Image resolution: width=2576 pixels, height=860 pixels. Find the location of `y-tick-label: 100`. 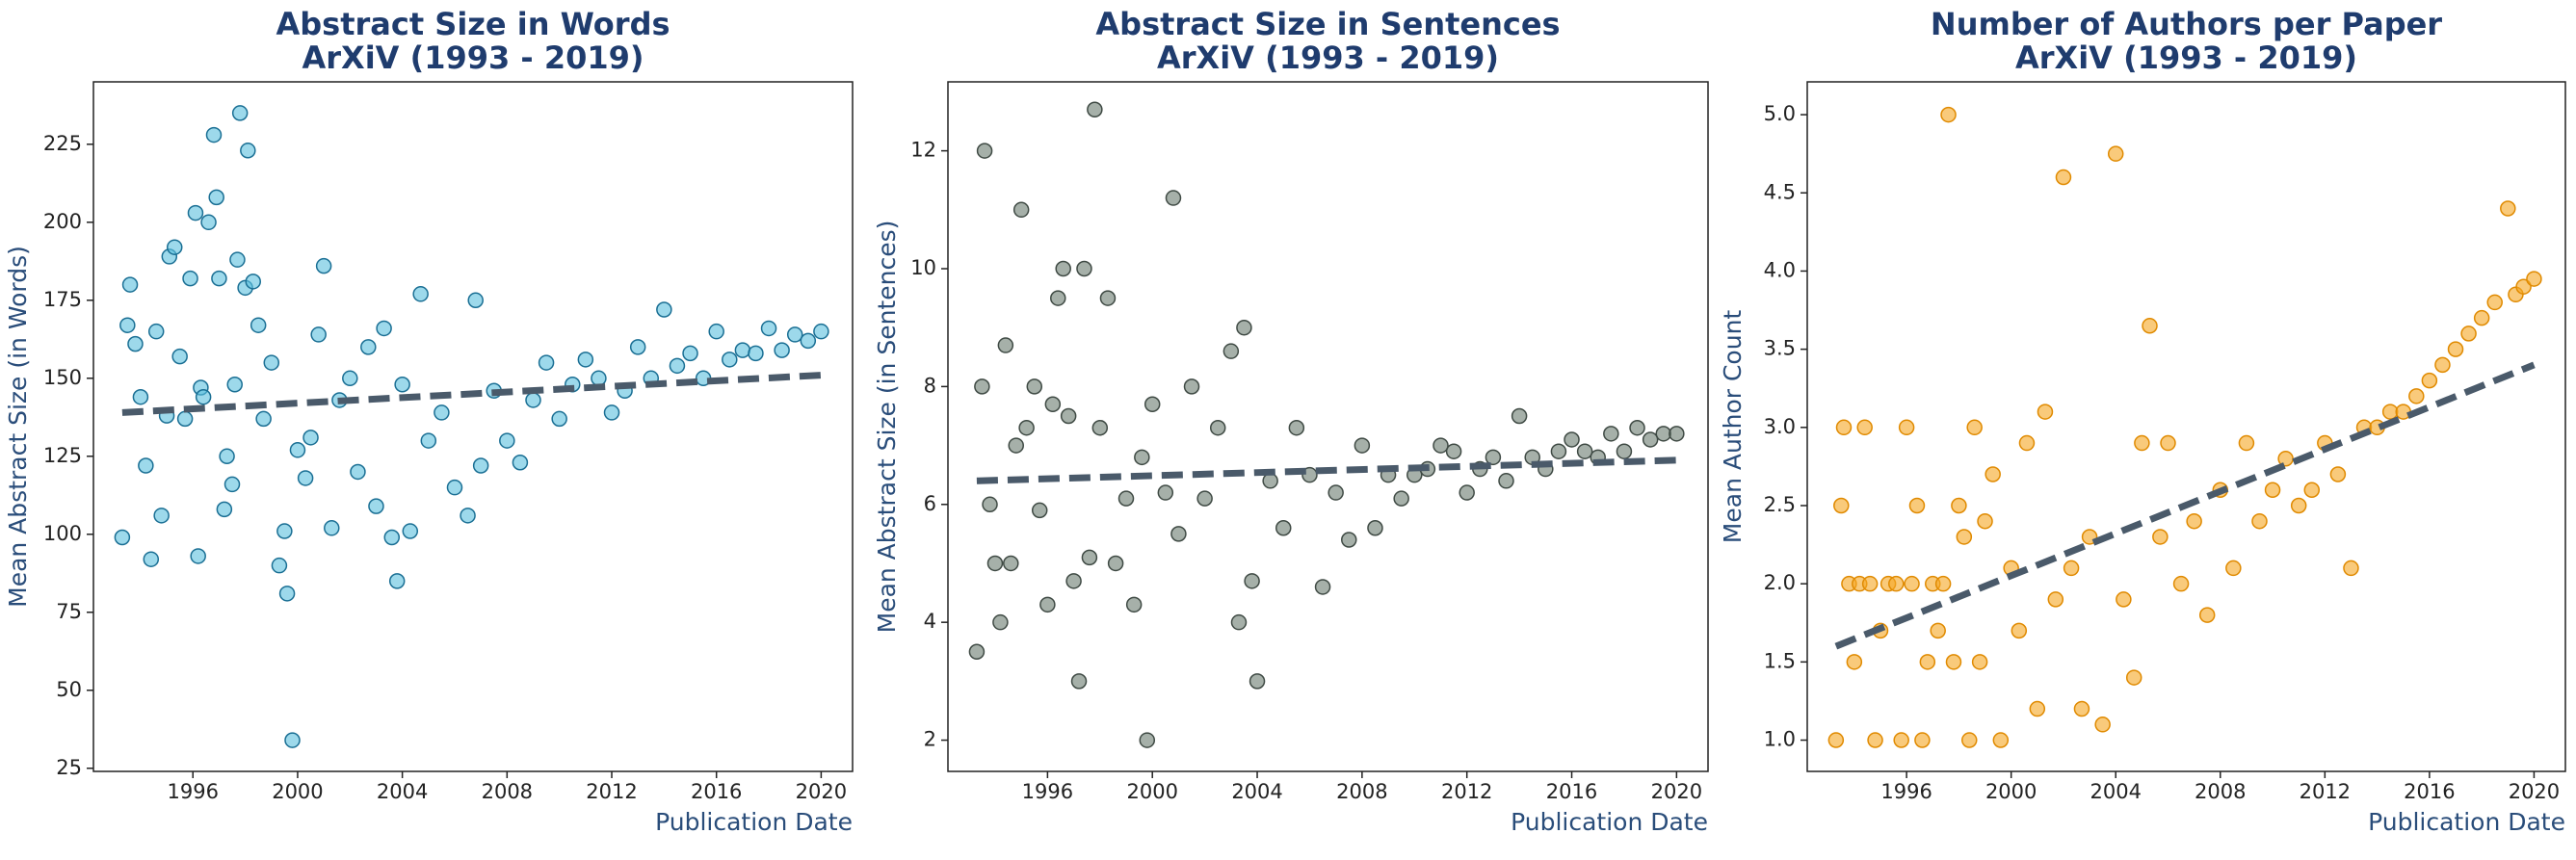

y-tick-label: 100 is located at coordinates (63, 533).